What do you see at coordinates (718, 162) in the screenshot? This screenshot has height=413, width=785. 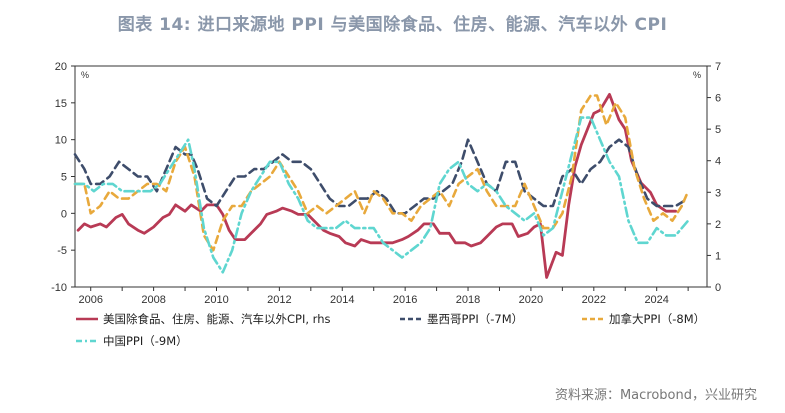 I see `right-tick-label: 4` at bounding box center [718, 162].